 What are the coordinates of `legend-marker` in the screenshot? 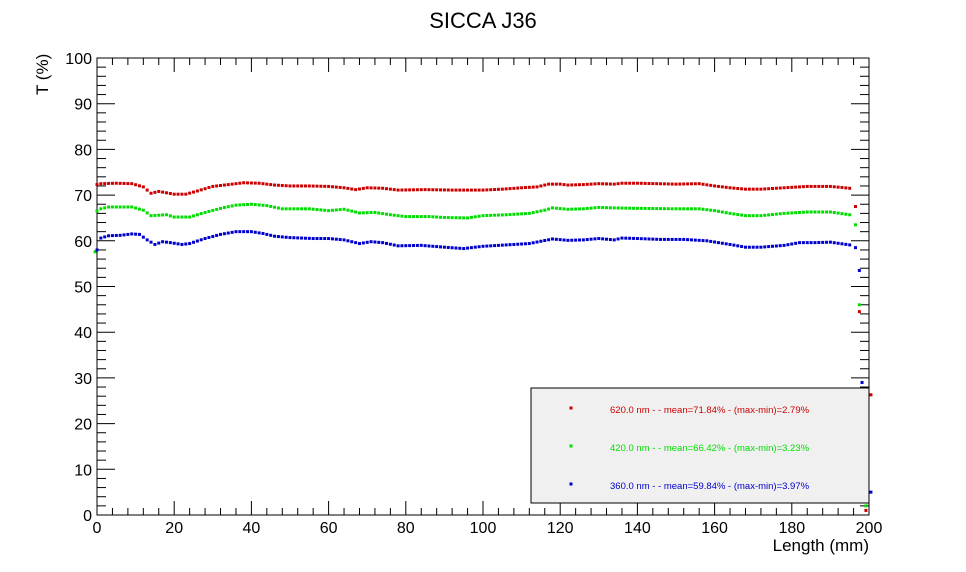 It's located at (571, 484).